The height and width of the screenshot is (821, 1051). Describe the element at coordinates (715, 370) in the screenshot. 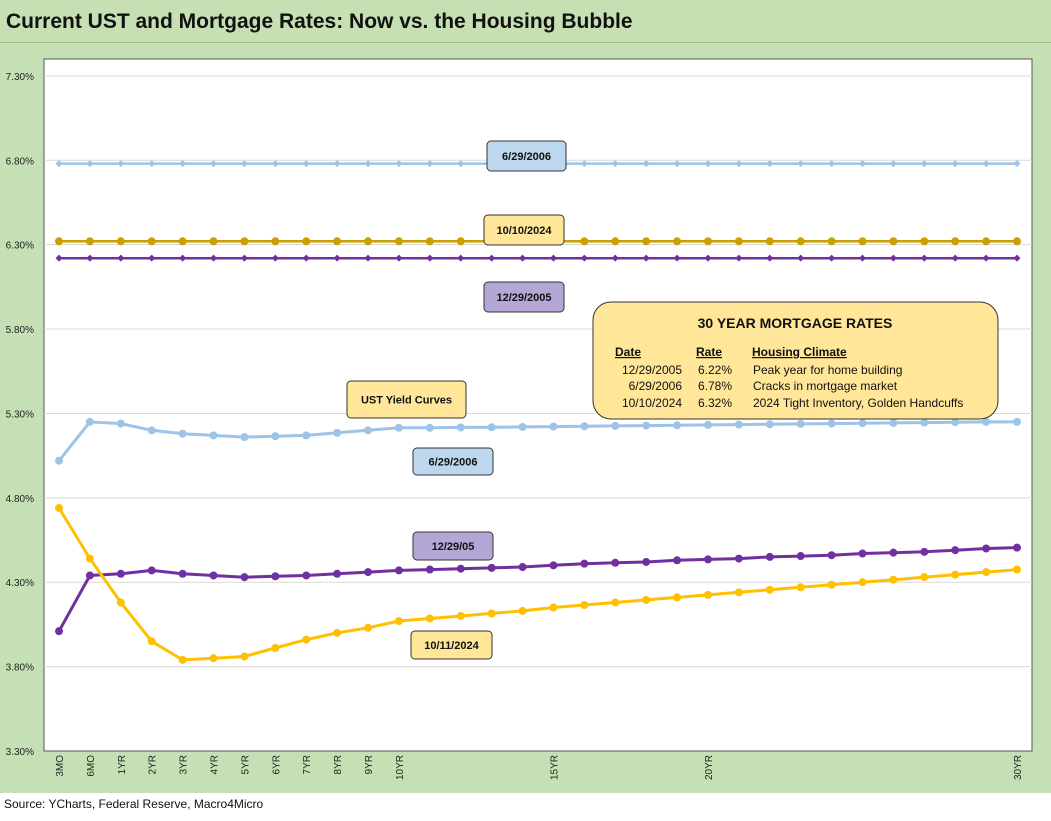

I see `mortgage-box-cell: 6.22%` at that location.